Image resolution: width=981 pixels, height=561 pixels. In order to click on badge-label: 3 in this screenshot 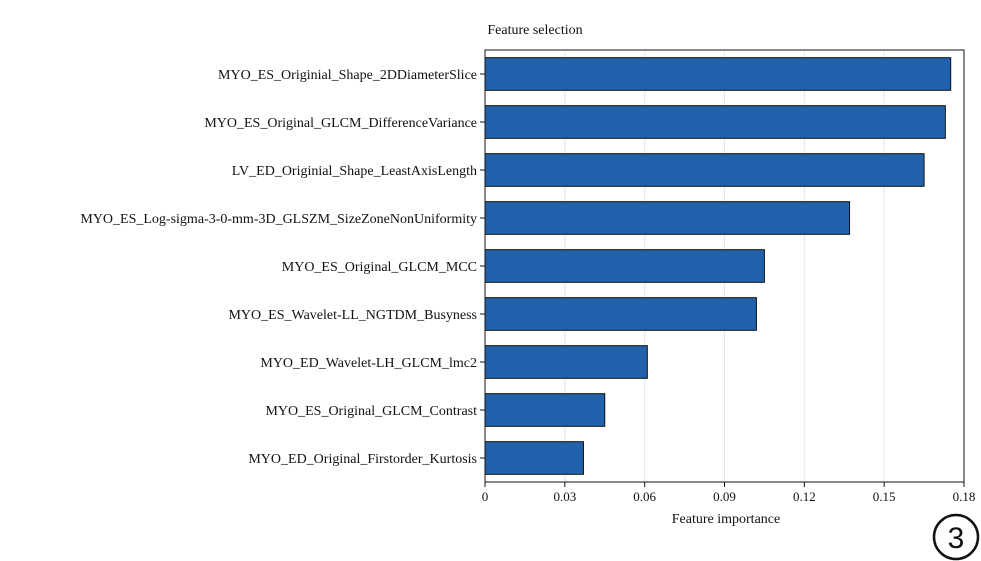, I will do `click(956, 538)`.